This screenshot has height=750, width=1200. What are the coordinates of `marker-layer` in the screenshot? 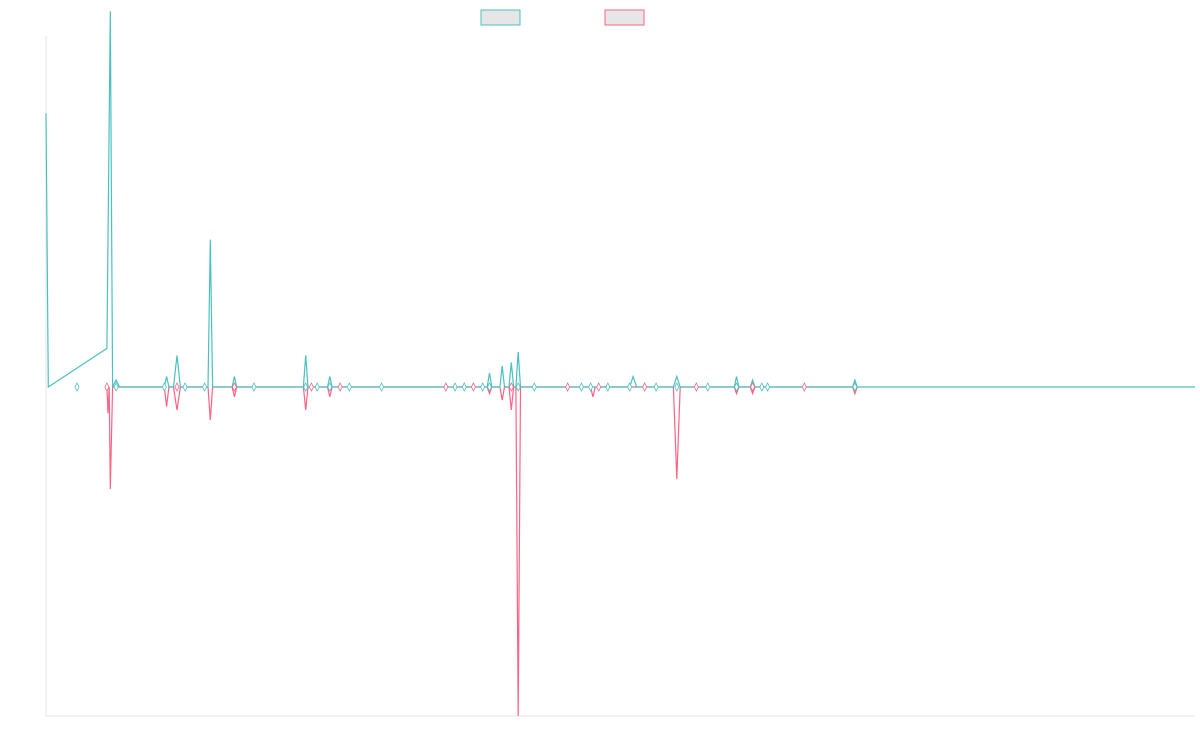 It's located at (466, 387).